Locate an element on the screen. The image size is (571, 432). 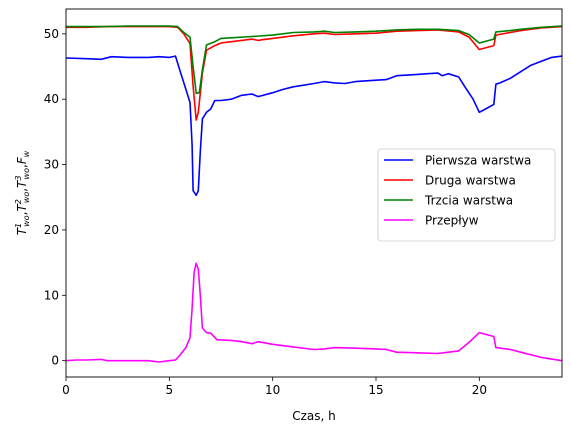
legend-label: Przepływ is located at coordinates (452, 221).